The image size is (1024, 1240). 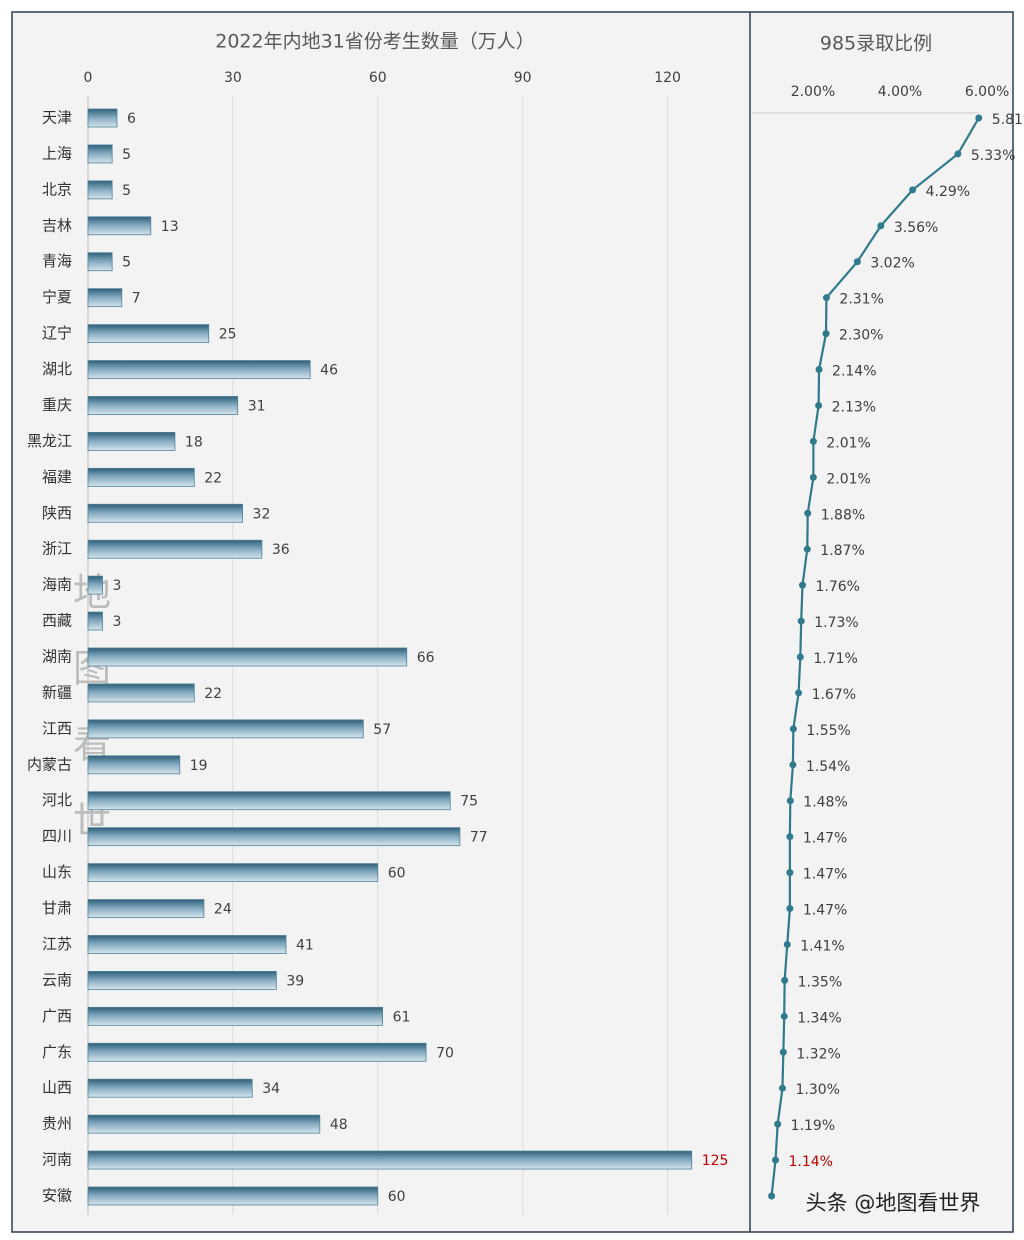 I want to click on data-label: 6, so click(x=131, y=119).